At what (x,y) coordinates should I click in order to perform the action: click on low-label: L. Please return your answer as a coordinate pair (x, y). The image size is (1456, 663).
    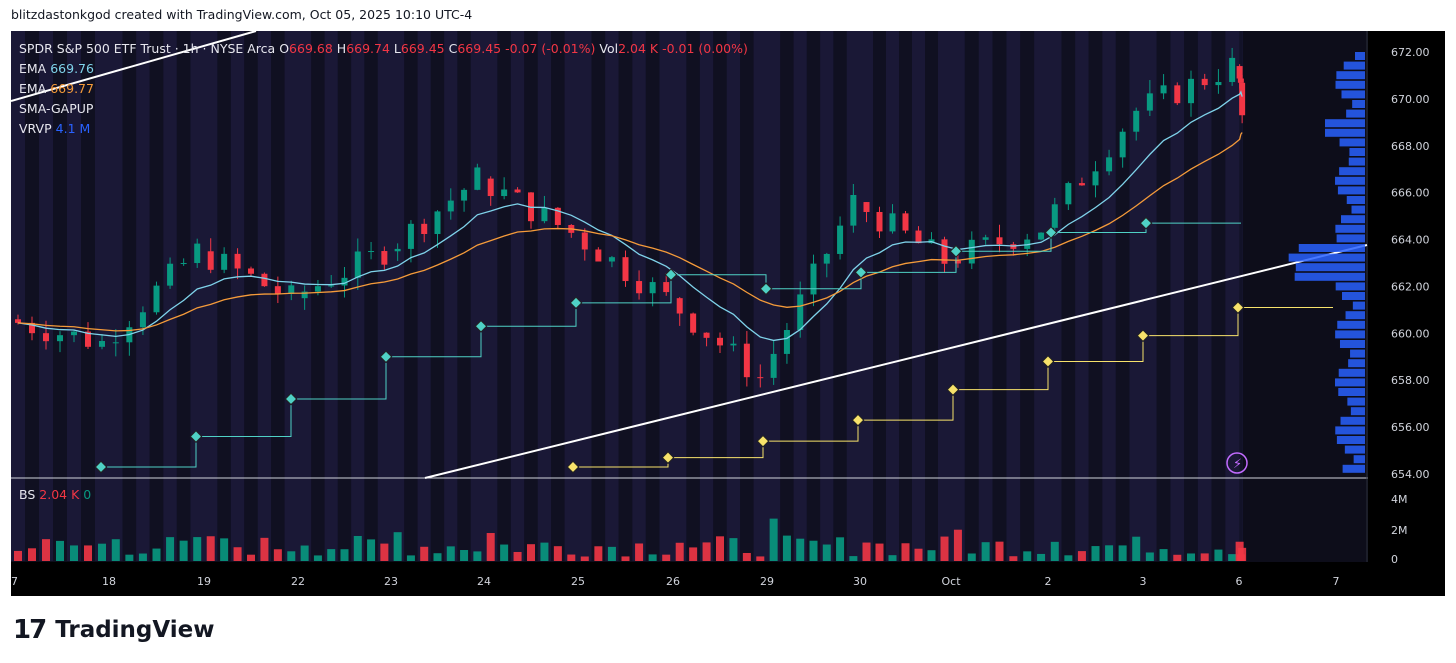
    Looking at the image, I should click on (397, 48).